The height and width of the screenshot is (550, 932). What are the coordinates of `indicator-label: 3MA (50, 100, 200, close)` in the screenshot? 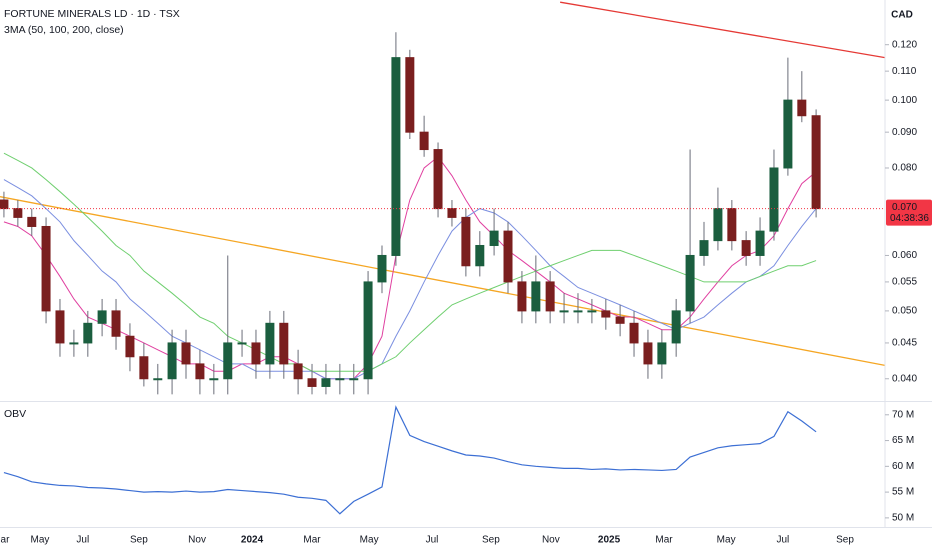 It's located at (64, 30).